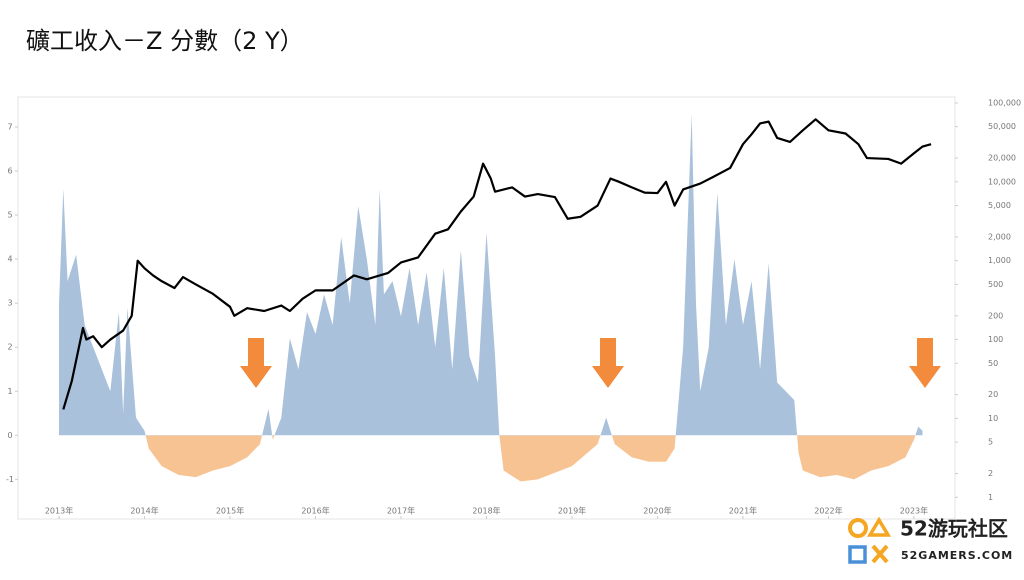 This screenshot has height=580, width=1024. What do you see at coordinates (9, 391) in the screenshot?
I see `y-tick-label: 1` at bounding box center [9, 391].